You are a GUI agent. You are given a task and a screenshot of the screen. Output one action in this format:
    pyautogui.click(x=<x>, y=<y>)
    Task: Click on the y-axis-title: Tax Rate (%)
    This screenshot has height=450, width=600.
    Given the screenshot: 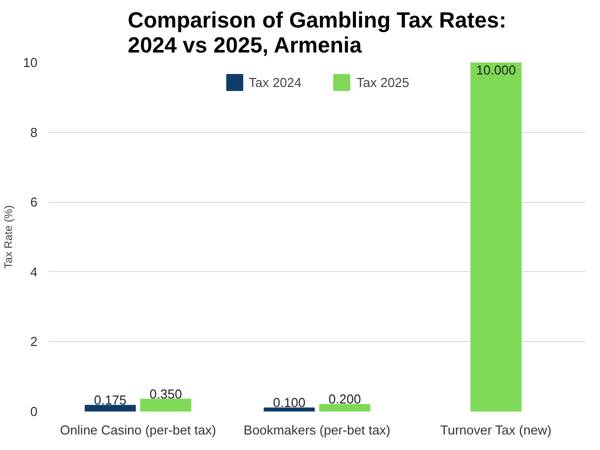 What is the action you would take?
    pyautogui.click(x=9, y=237)
    